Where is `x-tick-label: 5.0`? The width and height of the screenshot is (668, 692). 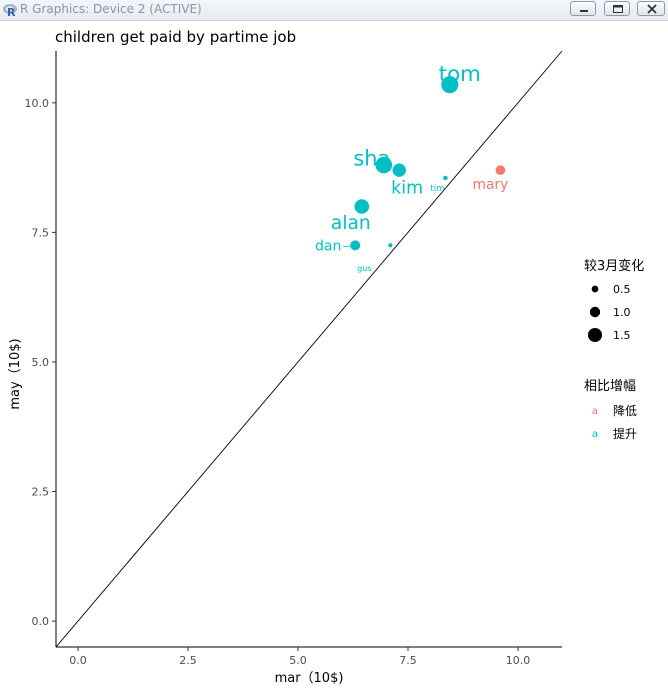
x-tick-label: 5.0 is located at coordinates (298, 660).